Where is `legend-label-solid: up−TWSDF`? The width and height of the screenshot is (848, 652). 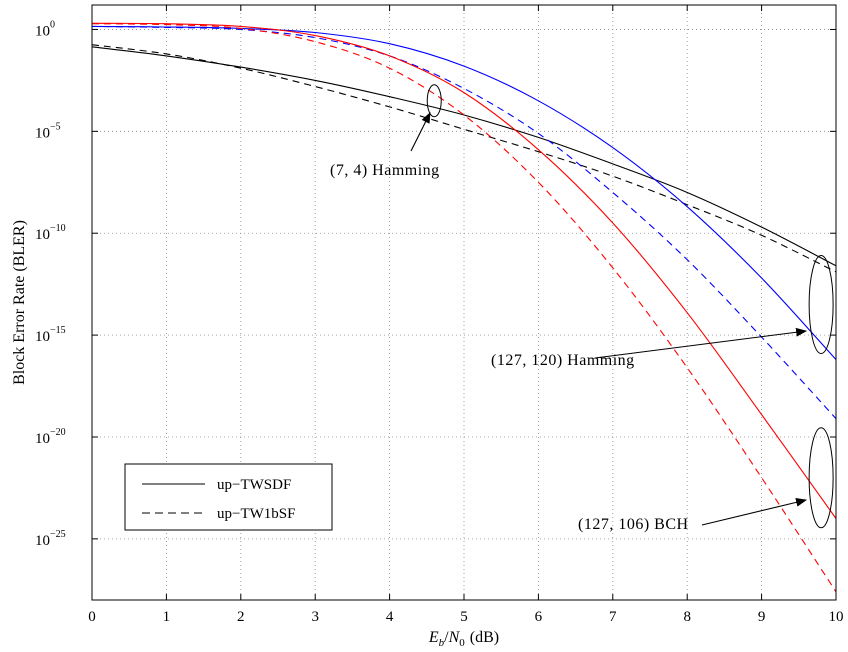
legend-label-solid: up−TWSDF is located at coordinates (254, 485).